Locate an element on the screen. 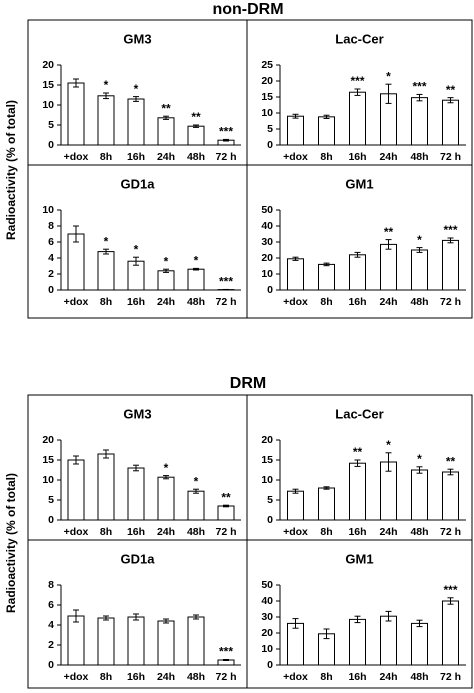 Image resolution: width=474 pixels, height=693 pixels. y-tick-label: 40 is located at coordinates (267, 601).